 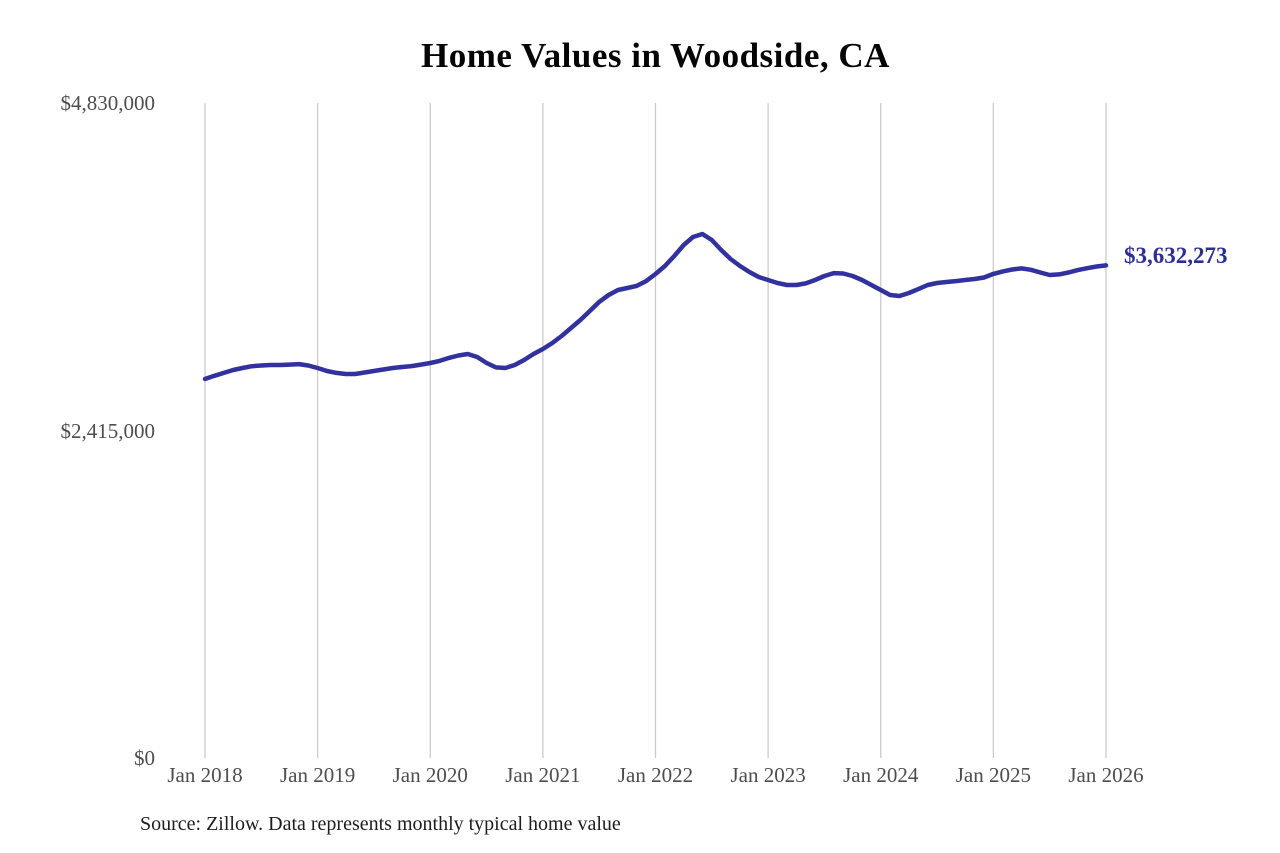 What do you see at coordinates (430, 775) in the screenshot?
I see `x-tick-label: Jan 2020` at bounding box center [430, 775].